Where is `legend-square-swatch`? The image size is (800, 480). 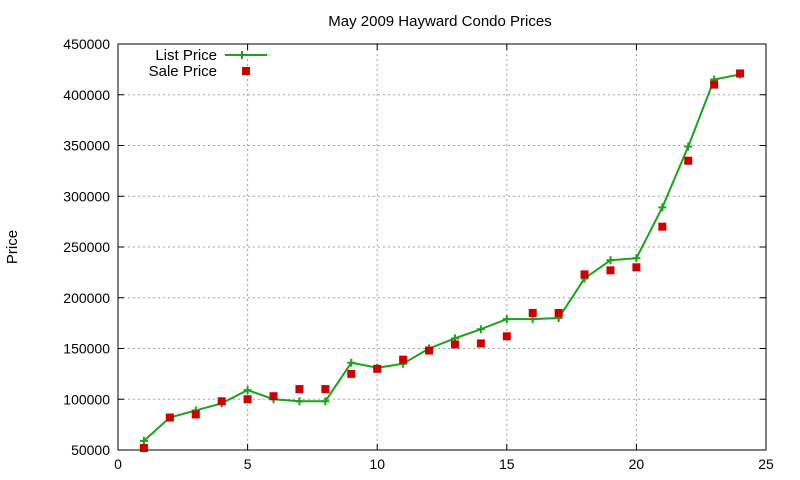
legend-square-swatch is located at coordinates (246, 71).